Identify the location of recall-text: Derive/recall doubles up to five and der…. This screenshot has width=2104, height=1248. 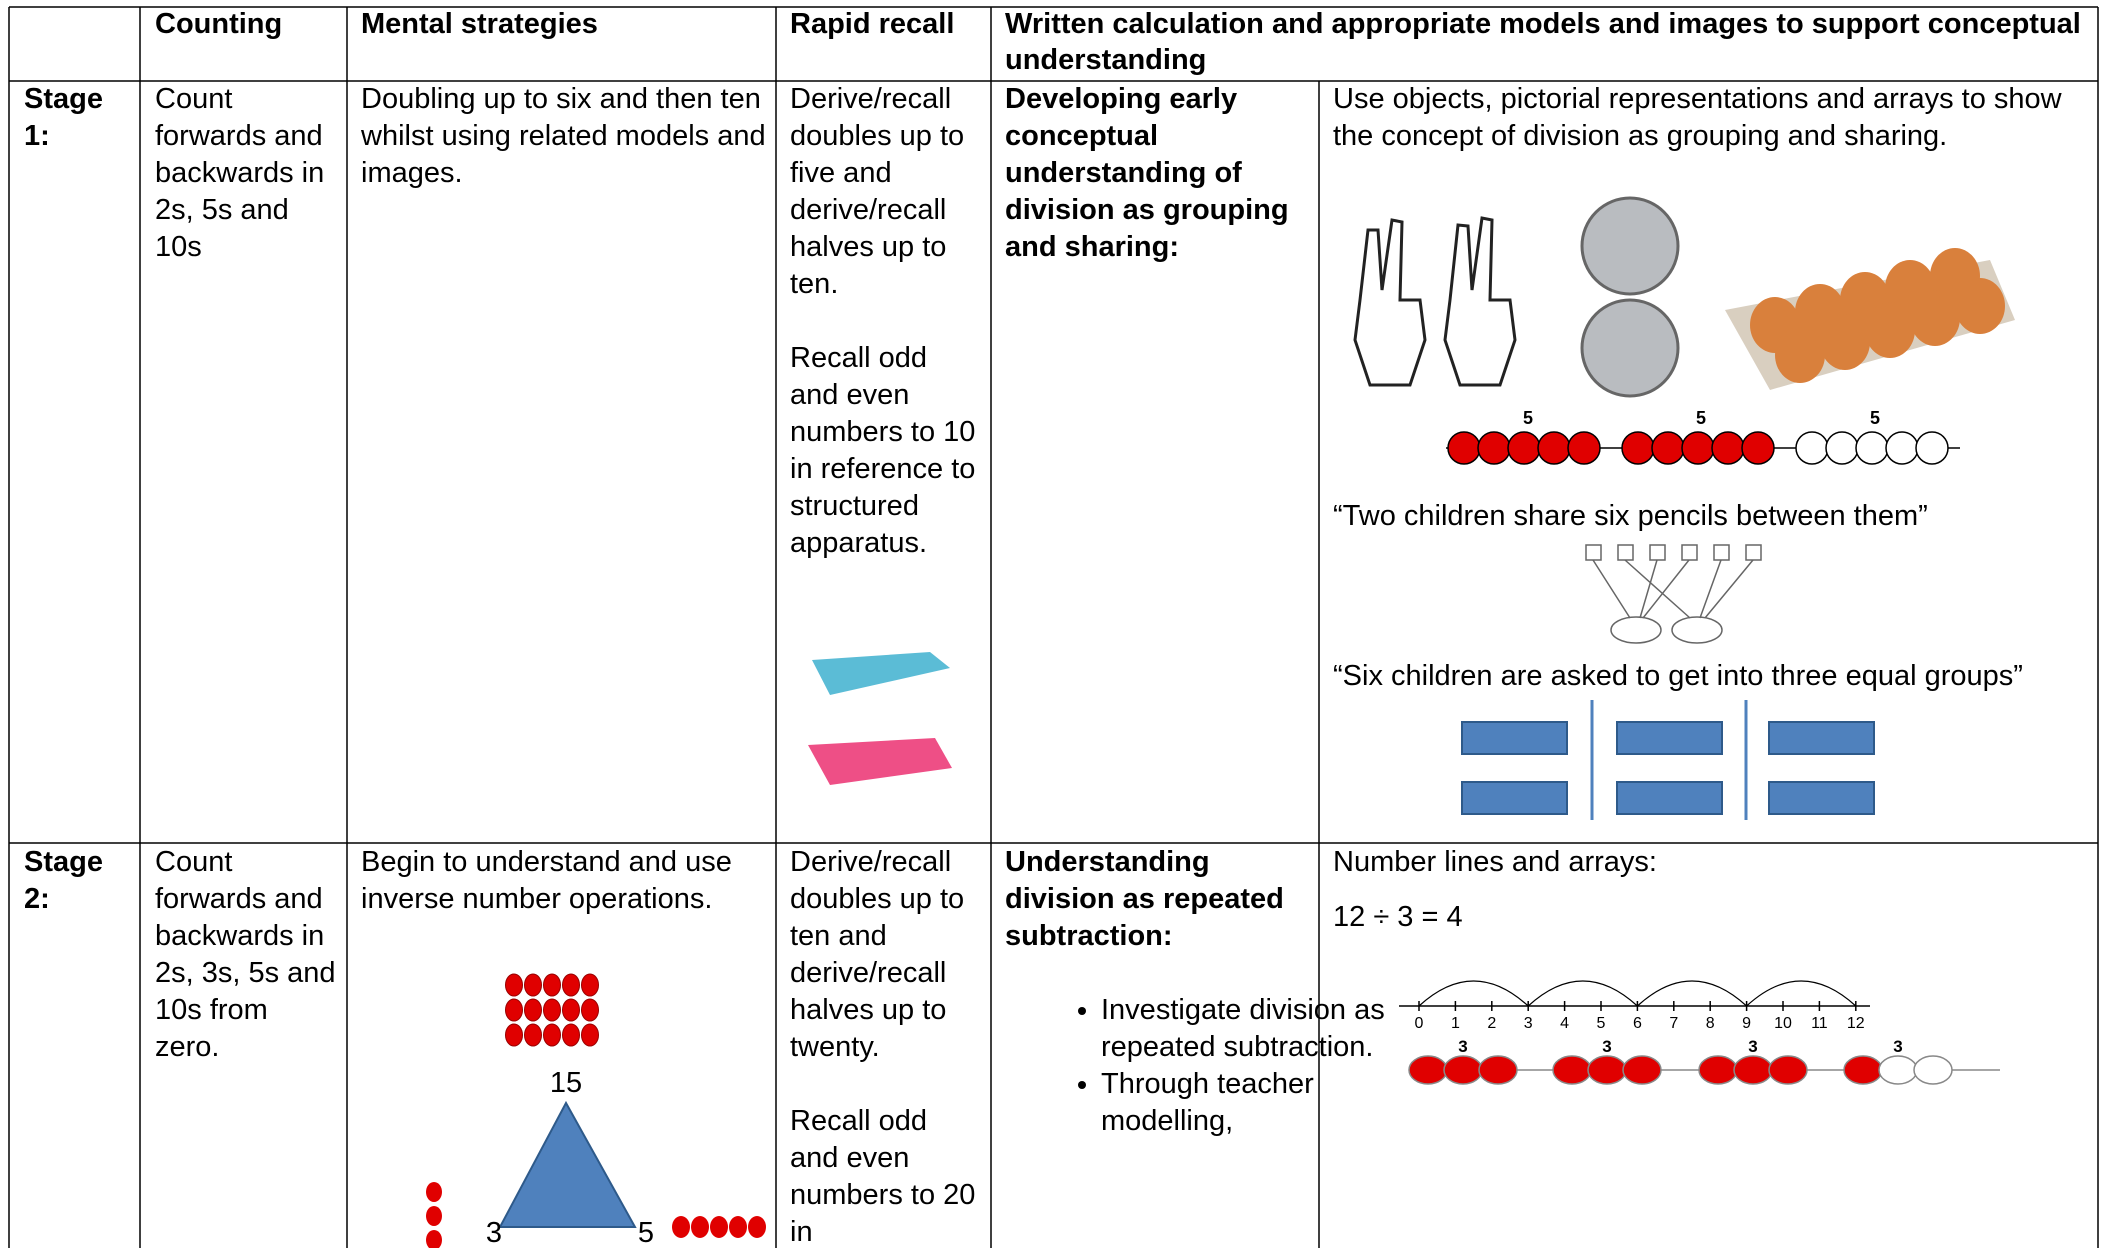
(877, 191).